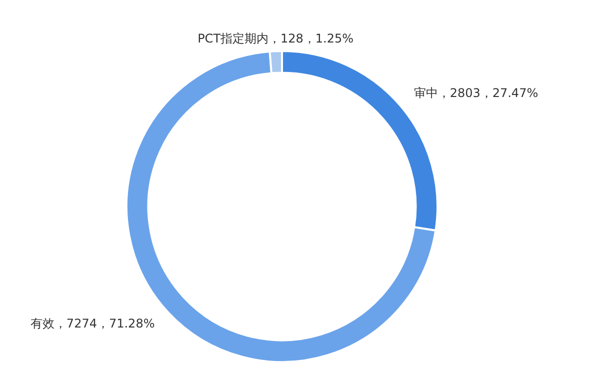  What do you see at coordinates (92, 323) in the screenshot?
I see `slice-label: 有效，7274，71.28%` at bounding box center [92, 323].